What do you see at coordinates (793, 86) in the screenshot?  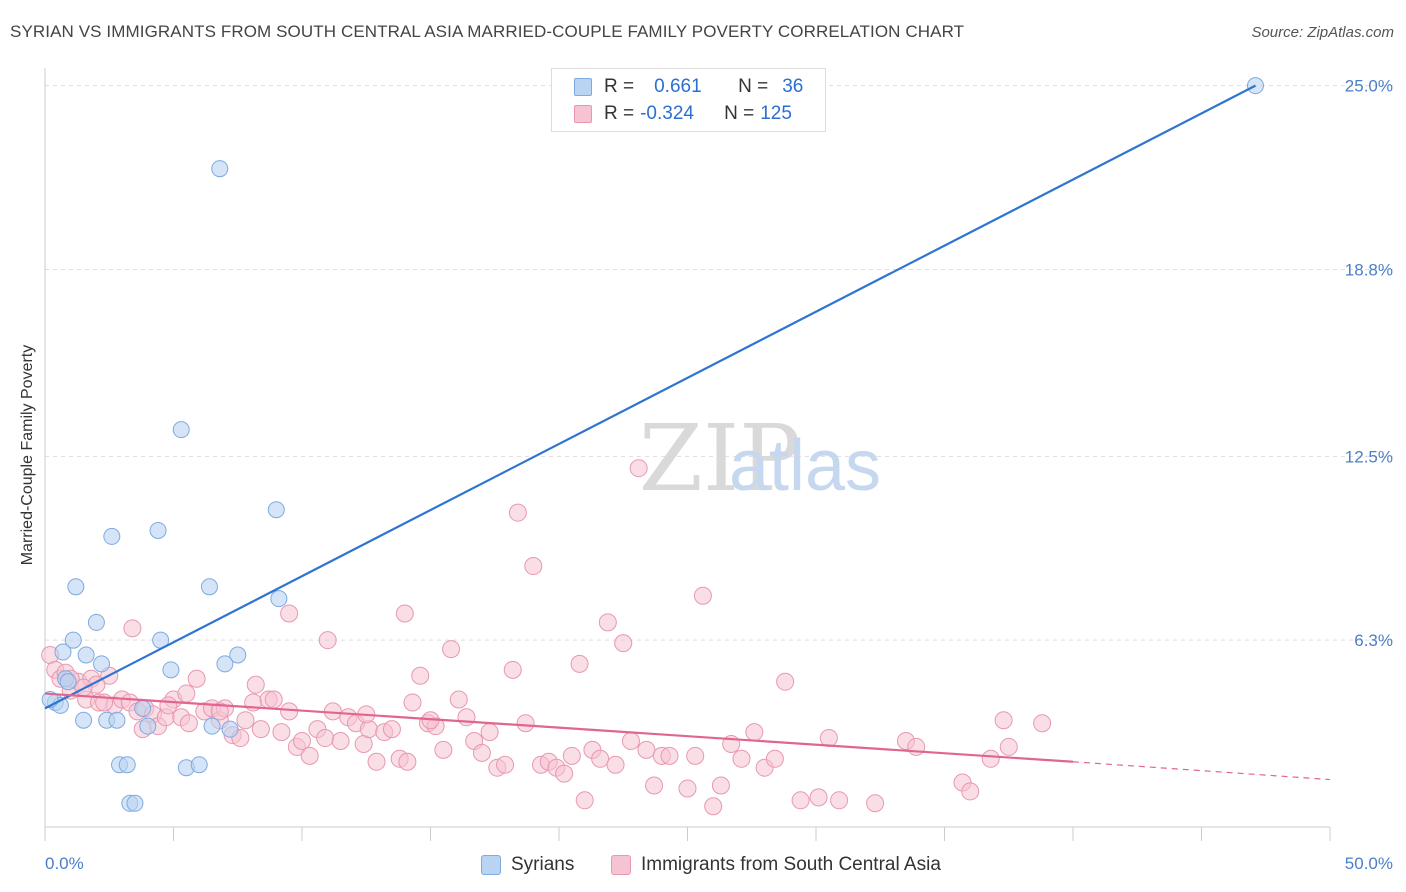 I see `legend-n-value: 36` at bounding box center [793, 86].